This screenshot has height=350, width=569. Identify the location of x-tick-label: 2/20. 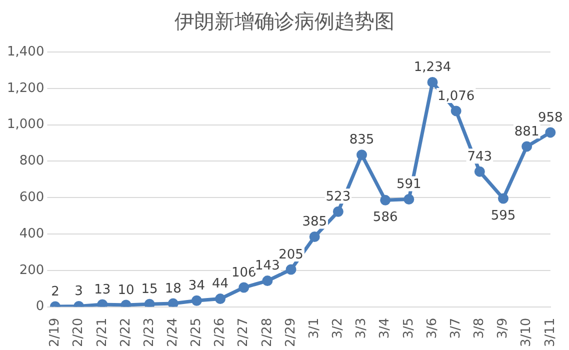
(78, 333).